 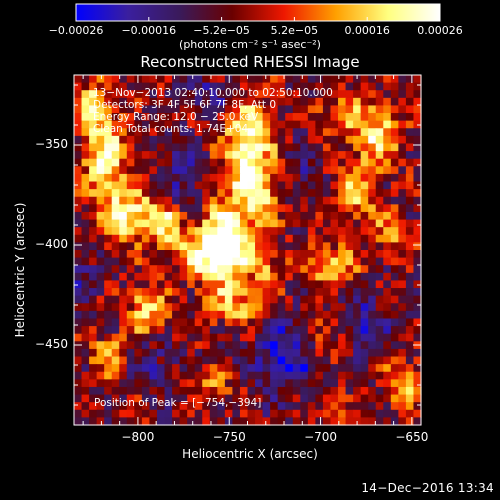 What do you see at coordinates (427, 488) in the screenshot?
I see `plot-timestamp: 14−Dec−2016 13:34` at bounding box center [427, 488].